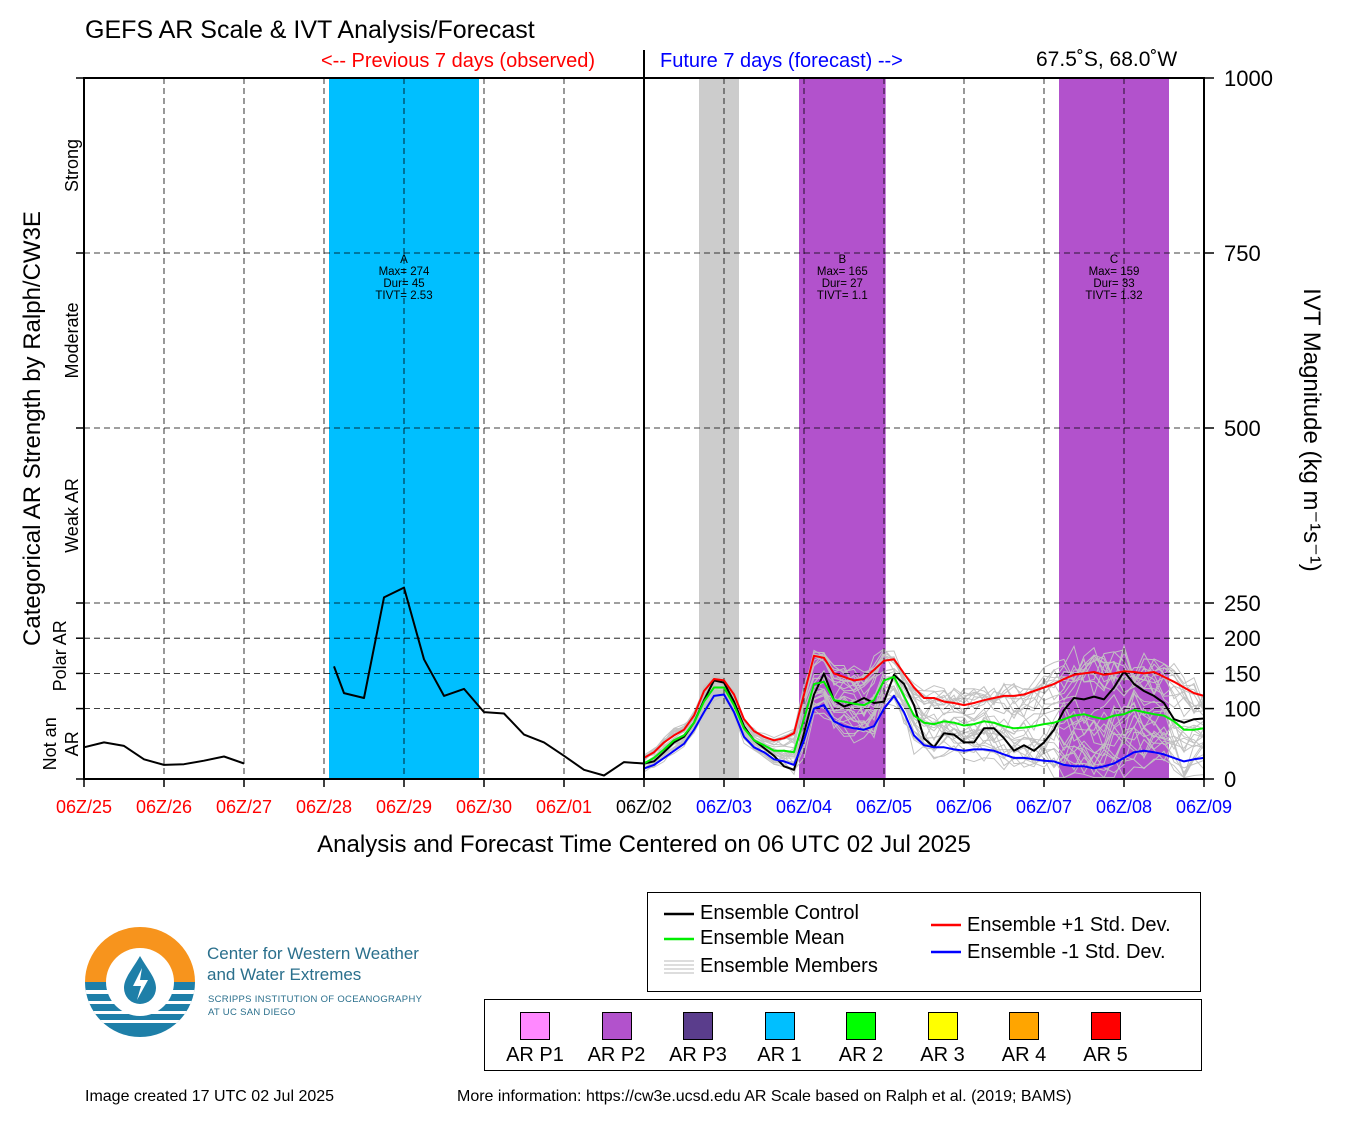 This screenshot has width=1348, height=1128. I want to click on series-lines, so click(644, 681).